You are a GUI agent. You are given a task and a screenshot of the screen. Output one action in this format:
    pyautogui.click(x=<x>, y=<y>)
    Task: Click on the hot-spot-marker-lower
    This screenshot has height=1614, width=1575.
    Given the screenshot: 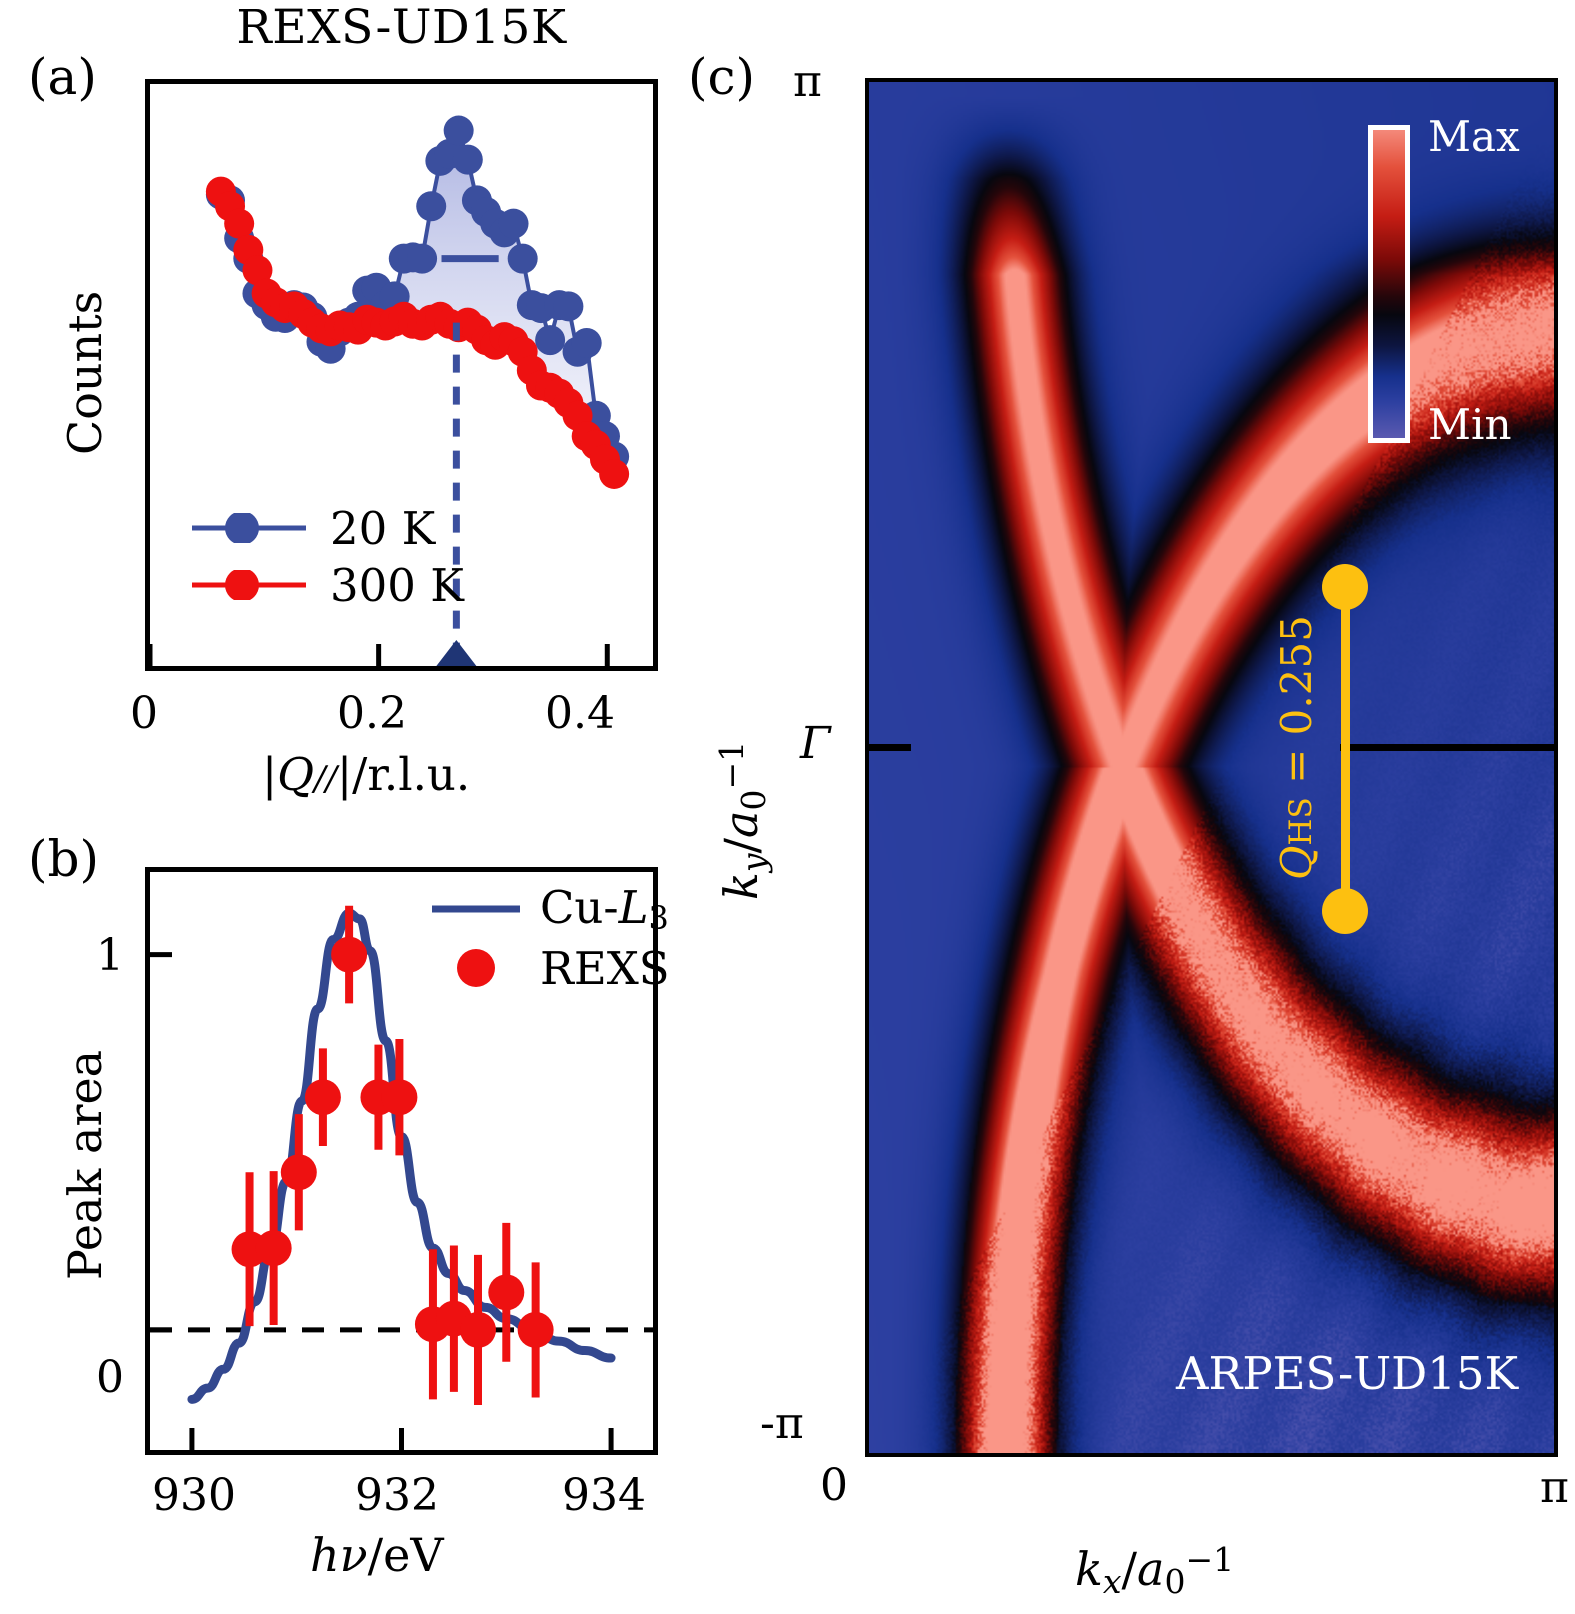 What is the action you would take?
    pyautogui.click(x=1345, y=911)
    